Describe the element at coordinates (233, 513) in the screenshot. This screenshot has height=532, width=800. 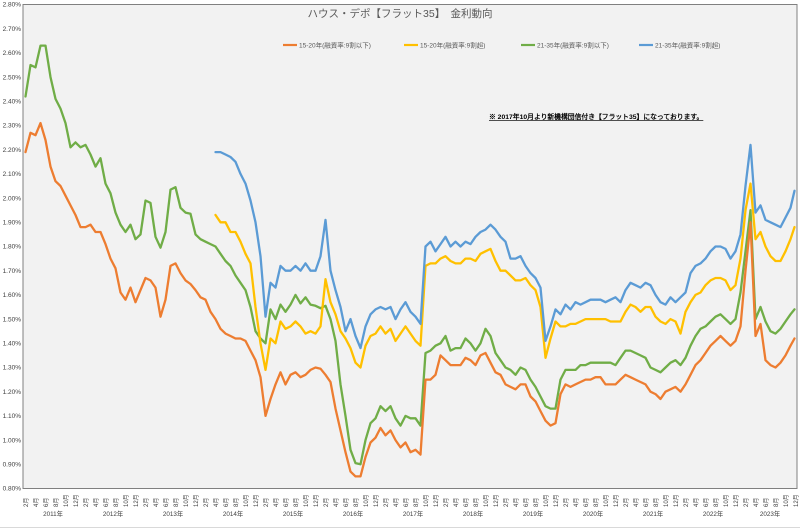
I see `svg-text: 2014年` at that location.